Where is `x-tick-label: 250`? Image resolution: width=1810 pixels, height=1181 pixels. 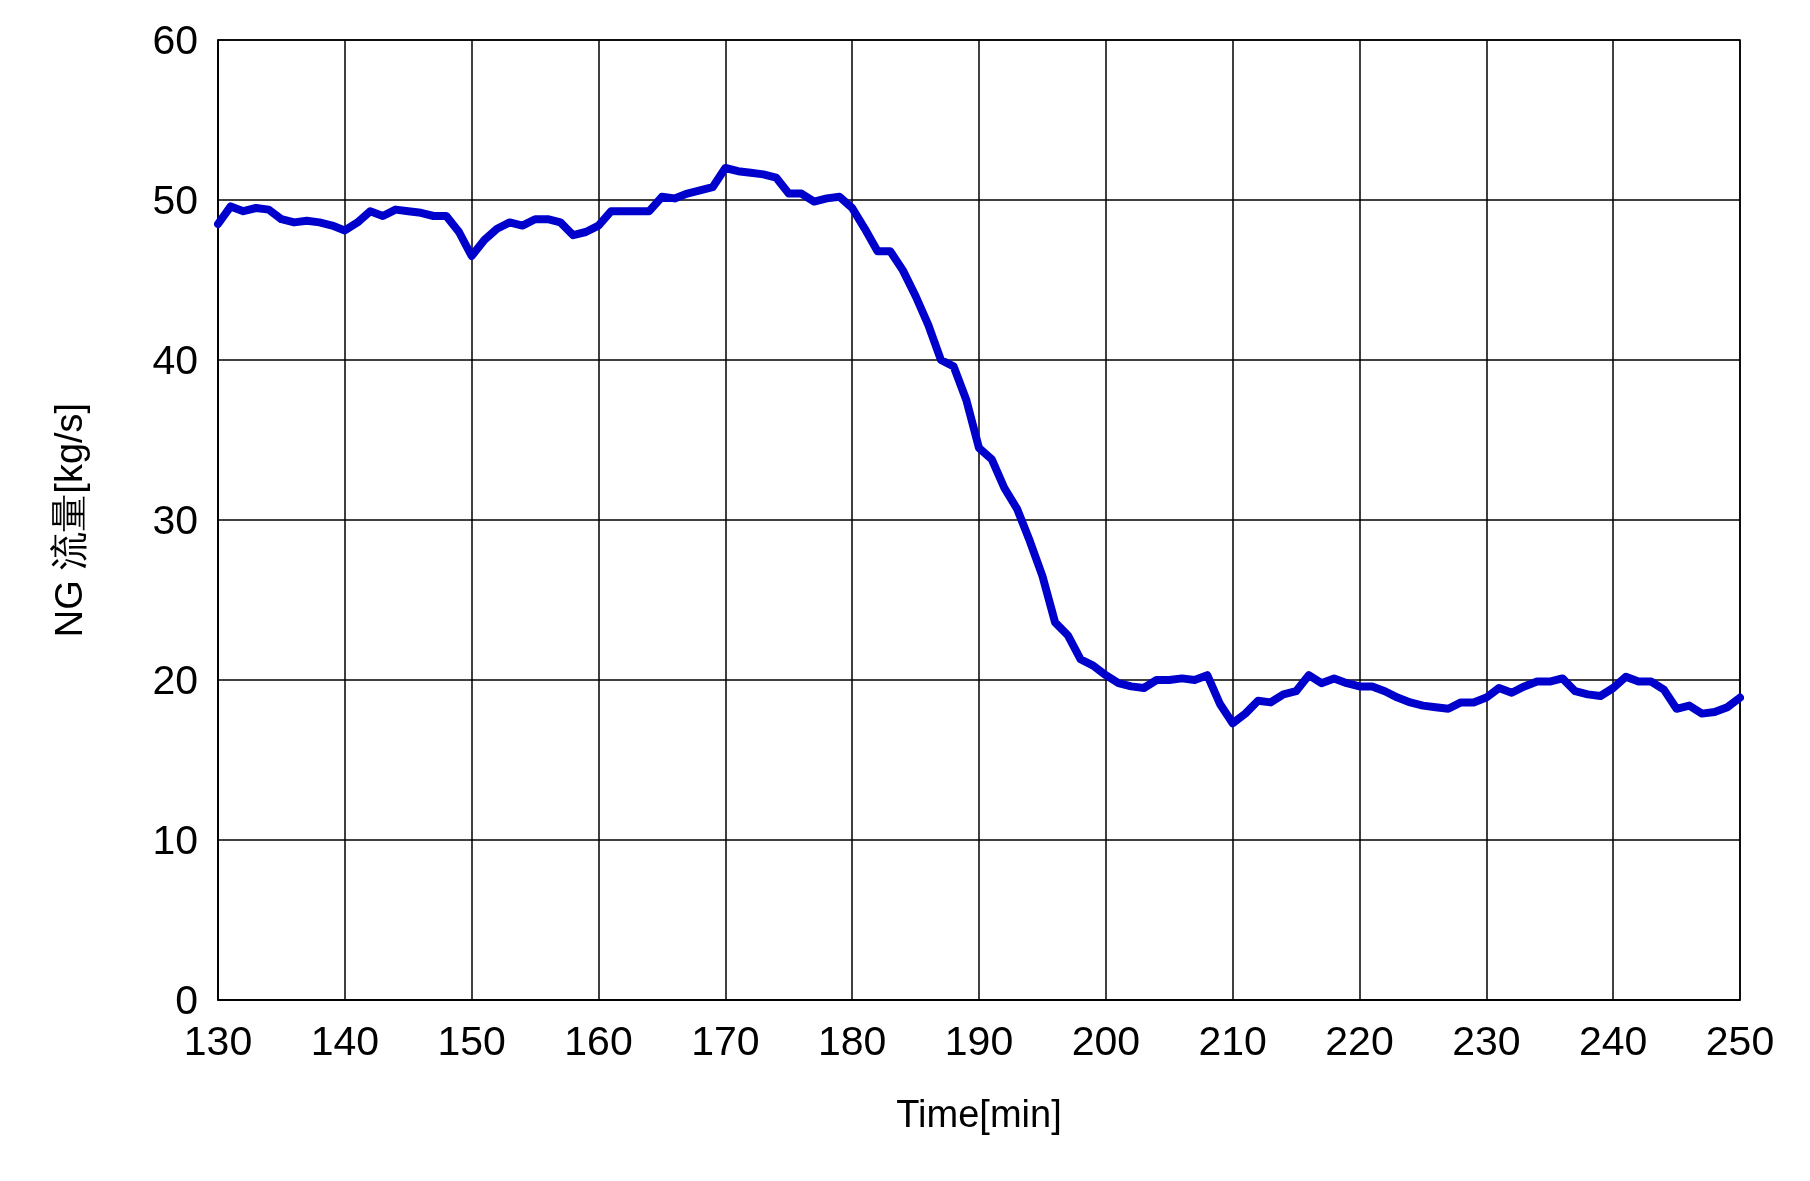 x-tick-label: 250 is located at coordinates (1740, 1040).